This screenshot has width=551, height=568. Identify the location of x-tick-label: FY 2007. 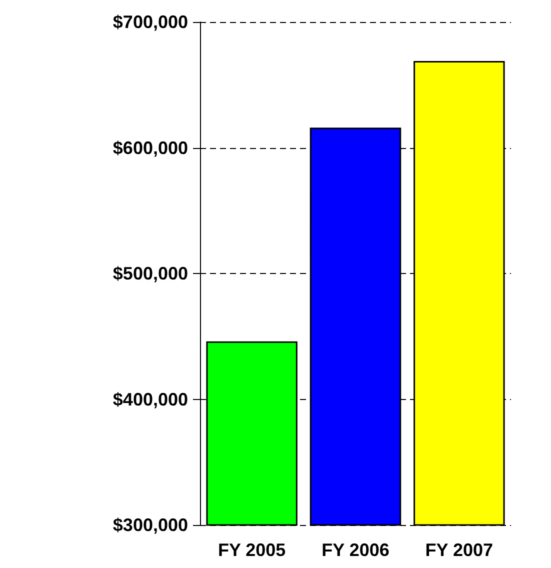
(459, 550).